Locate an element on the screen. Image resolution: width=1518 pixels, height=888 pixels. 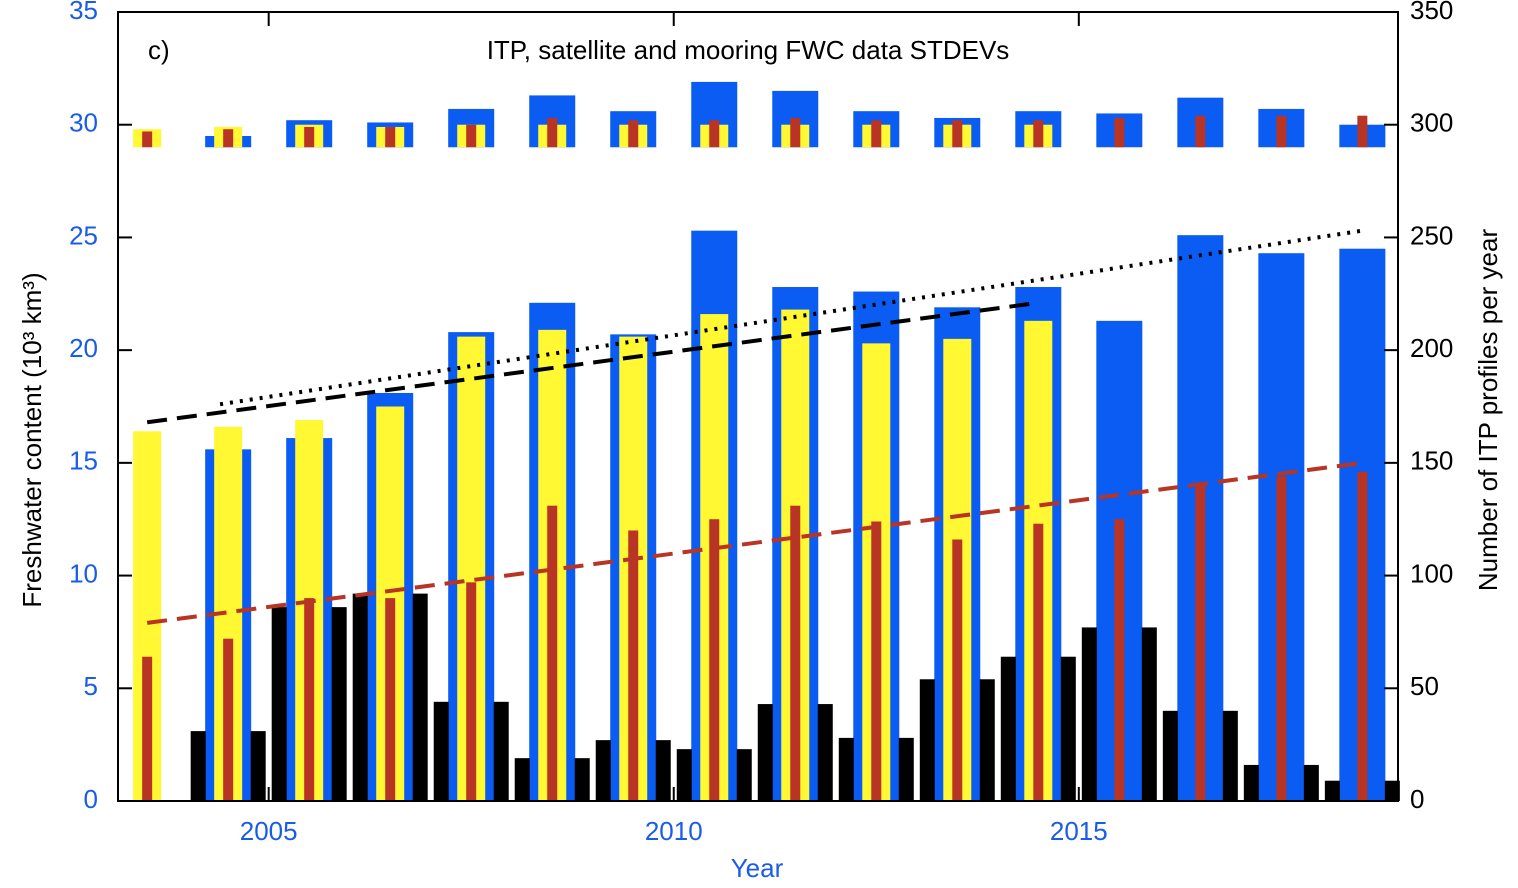
y-tick-label: 5 is located at coordinates (91, 686).